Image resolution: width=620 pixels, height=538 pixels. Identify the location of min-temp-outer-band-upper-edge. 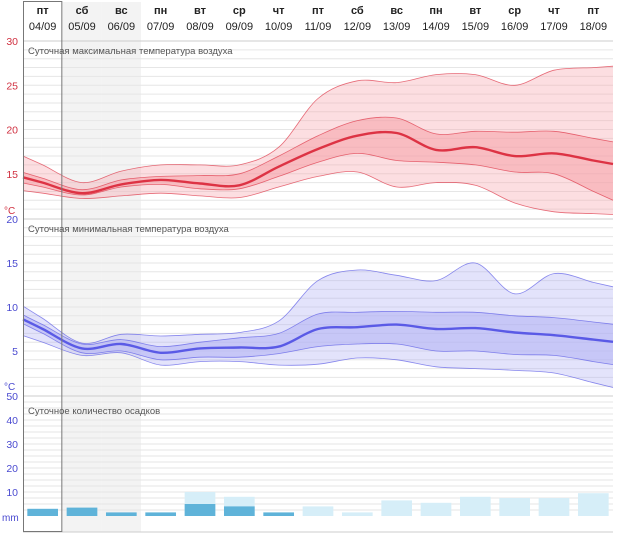
(318, 303).